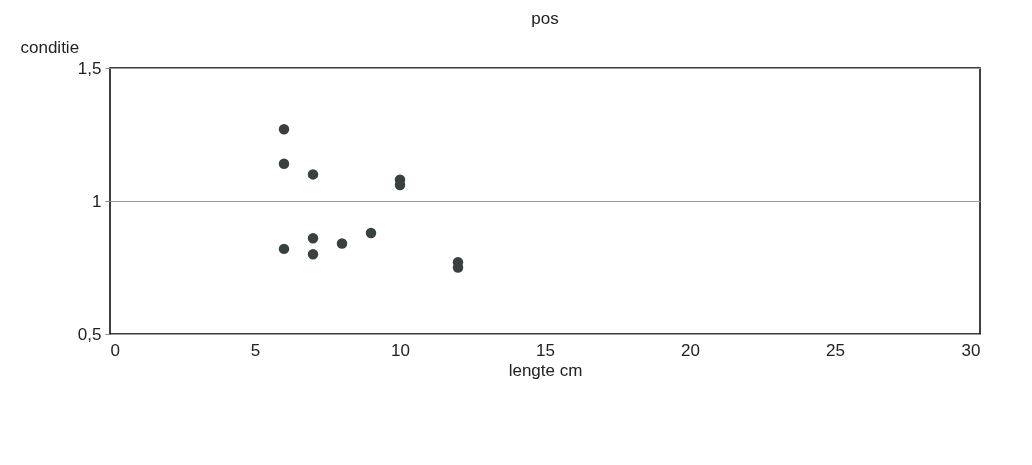 The image size is (1032, 465). What do you see at coordinates (255, 350) in the screenshot?
I see `x-tick-label: 5` at bounding box center [255, 350].